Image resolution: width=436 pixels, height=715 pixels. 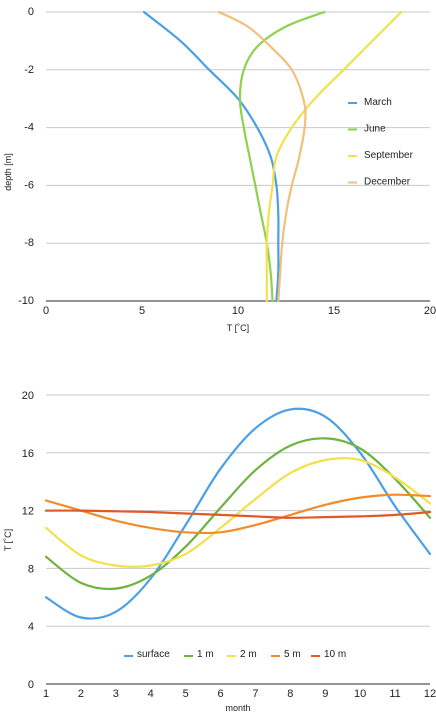 I want to click on bottom-x-tick-label: 2, so click(x=81, y=694).